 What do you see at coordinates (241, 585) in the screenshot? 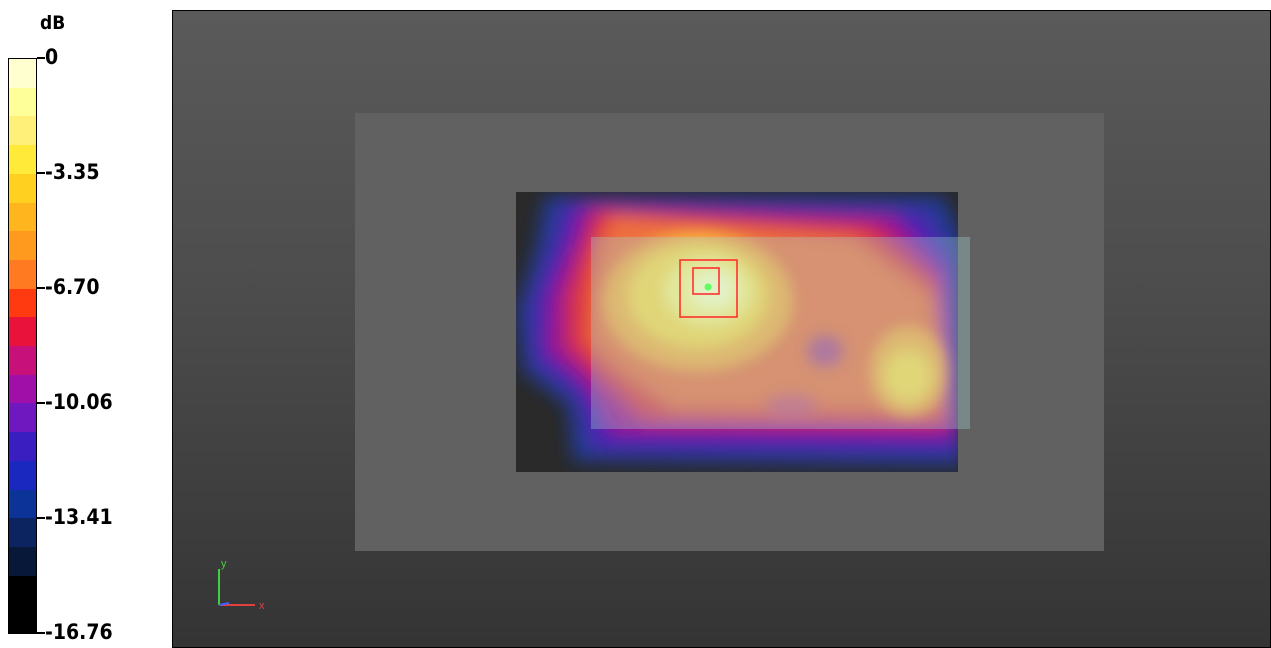
I see `axis-triad: y x` at bounding box center [241, 585].